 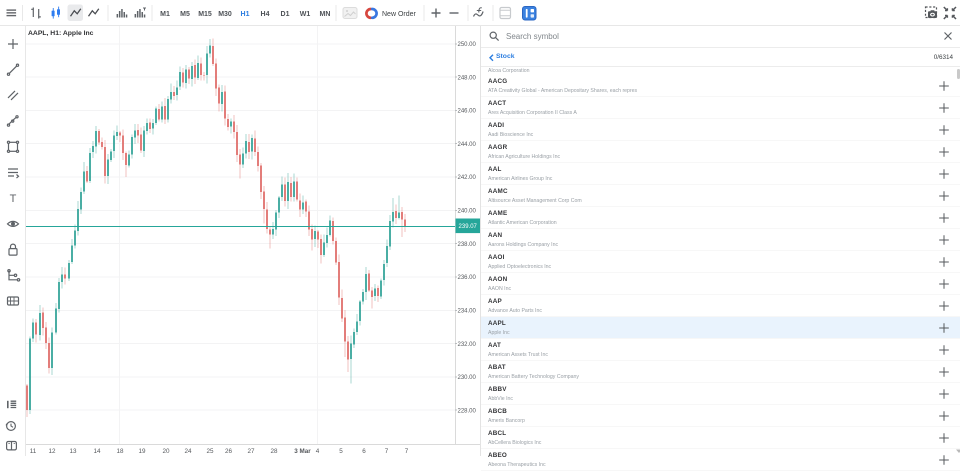 What do you see at coordinates (467, 278) in the screenshot?
I see `svg-text: 236.00` at bounding box center [467, 278].